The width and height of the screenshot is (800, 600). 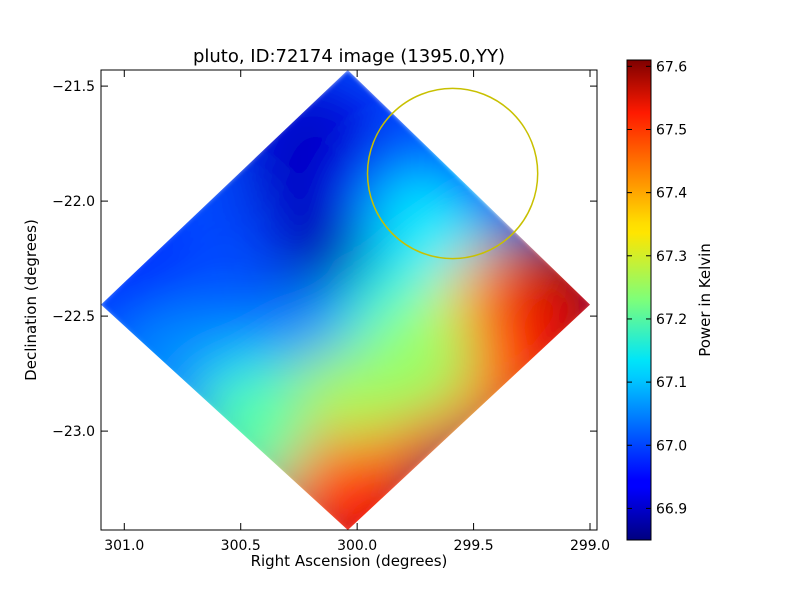 What do you see at coordinates (124, 546) in the screenshot?
I see `x-tick-label: 301.0` at bounding box center [124, 546].